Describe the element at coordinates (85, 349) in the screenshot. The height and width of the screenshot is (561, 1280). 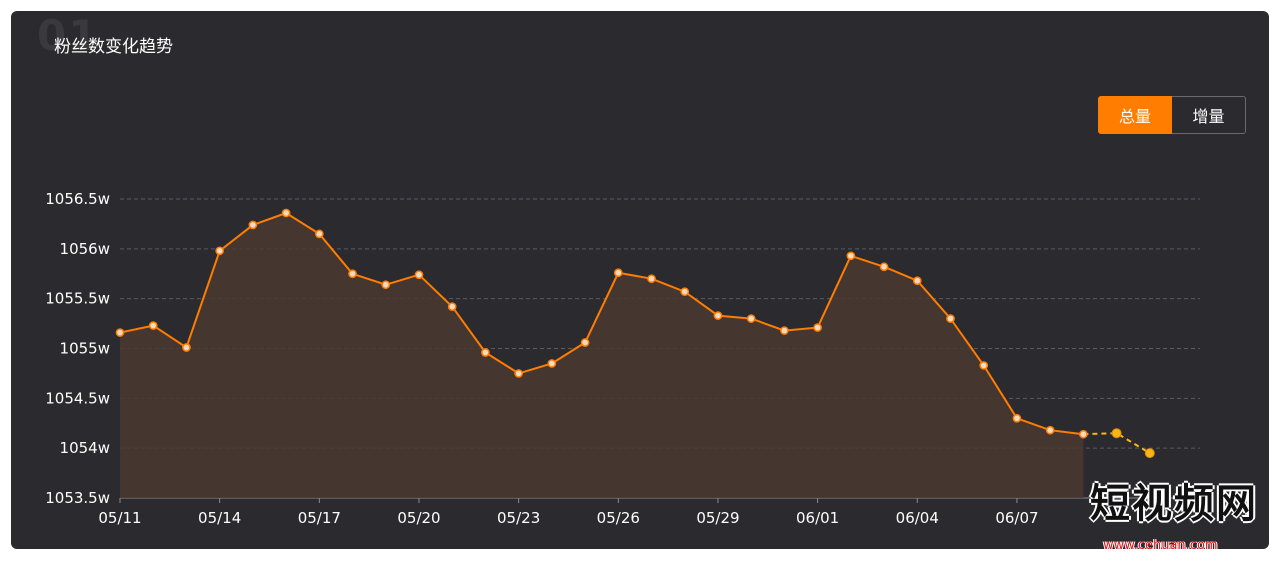
I see `y-tick-label: 1055w` at that location.